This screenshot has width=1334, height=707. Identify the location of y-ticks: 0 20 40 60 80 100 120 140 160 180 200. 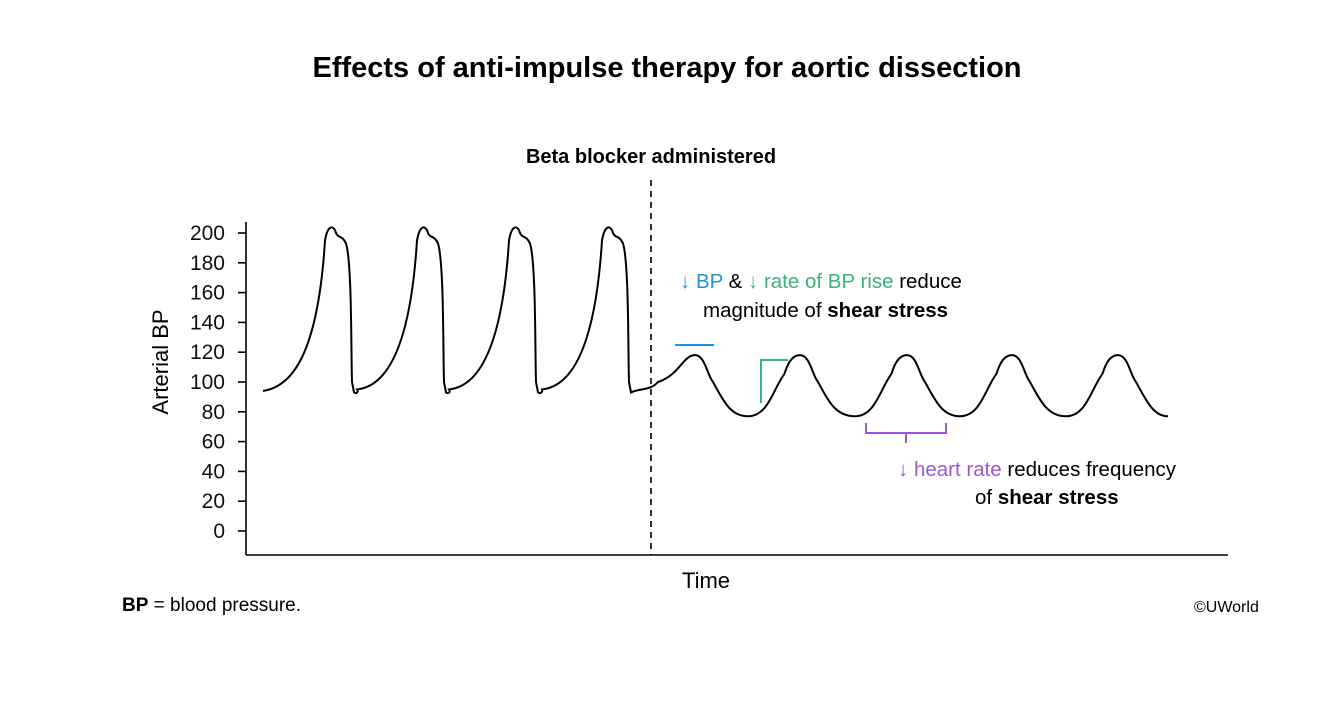
(218, 382).